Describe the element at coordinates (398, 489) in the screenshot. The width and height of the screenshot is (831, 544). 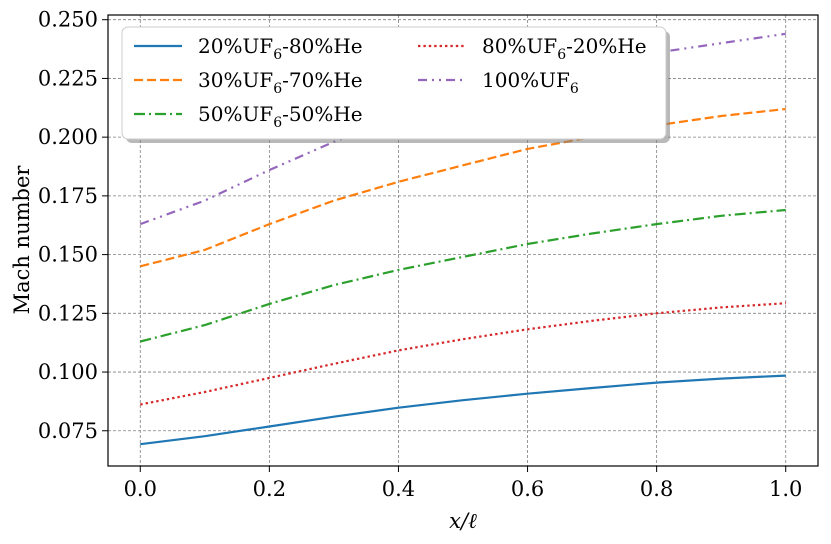
I see `x-tick-label: 0.4` at that location.